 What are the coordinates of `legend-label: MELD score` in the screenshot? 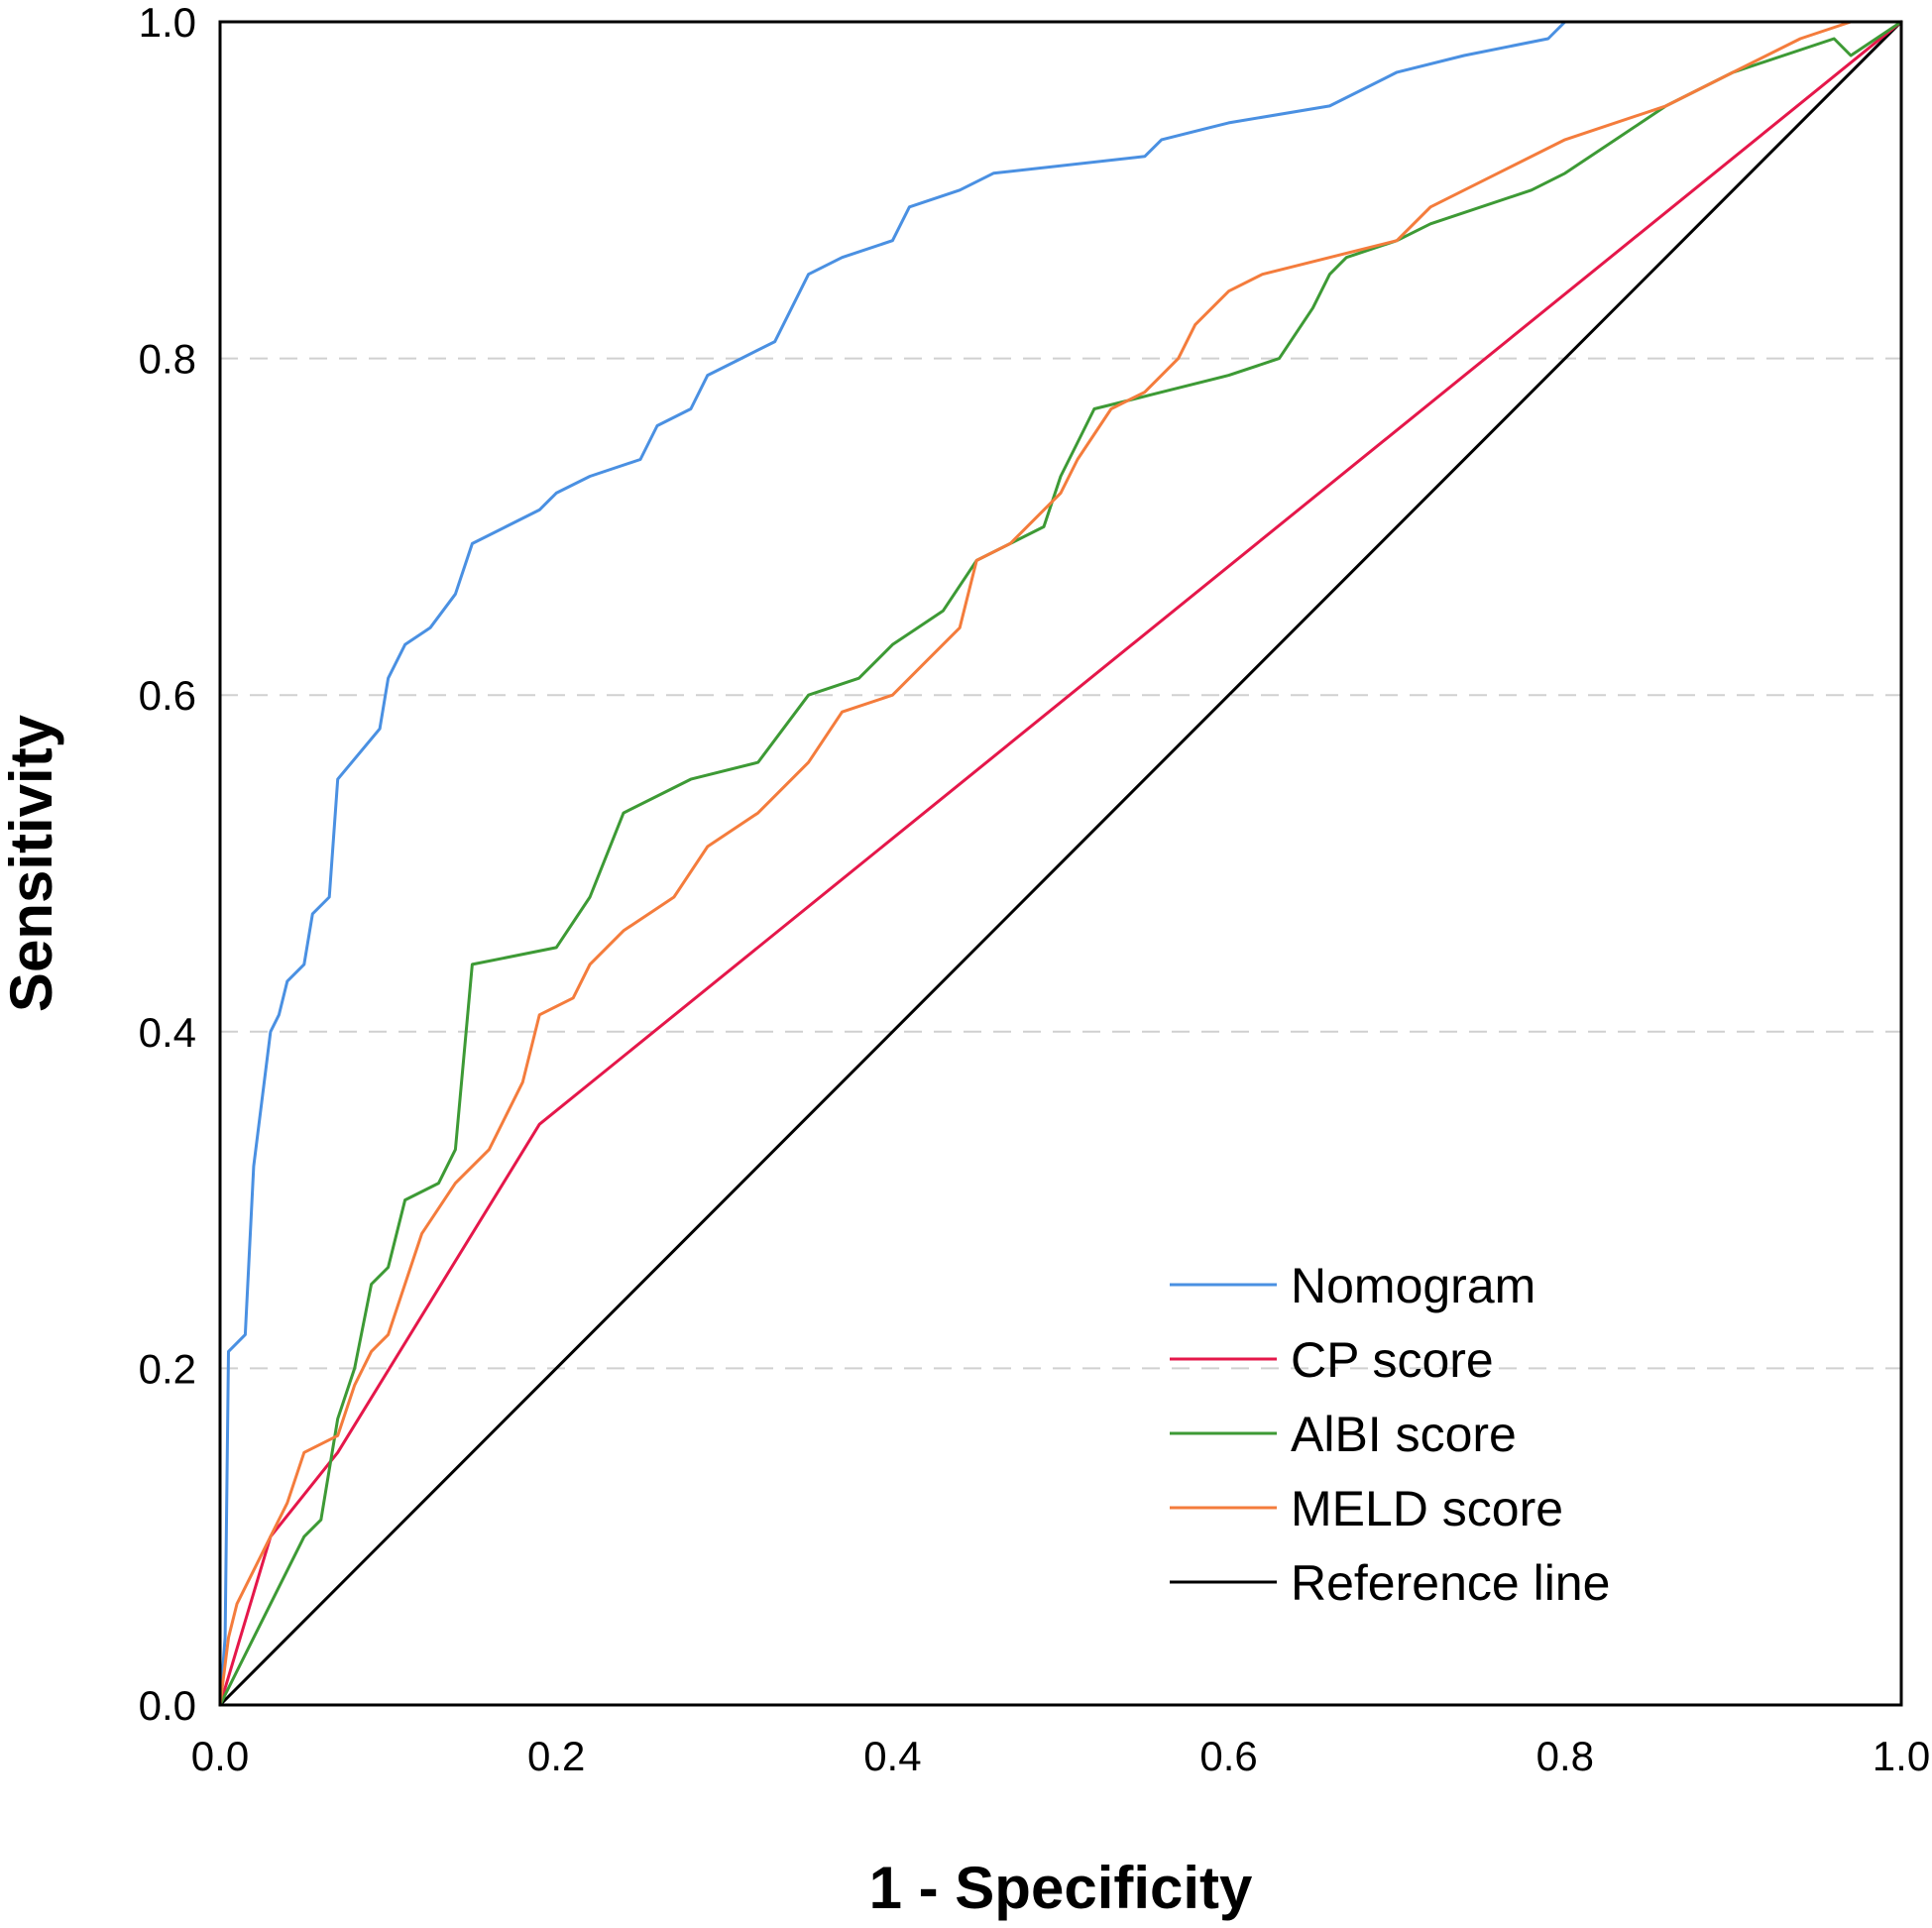 It's located at (1427, 1508).